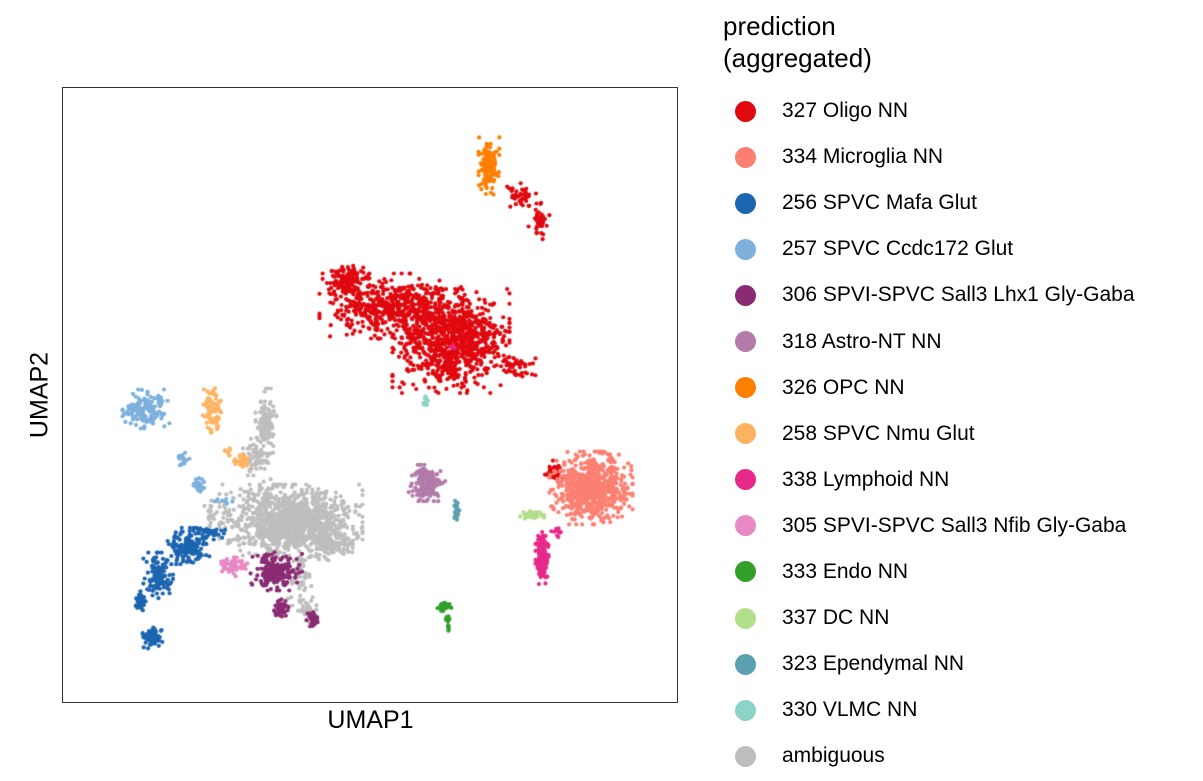  What do you see at coordinates (879, 203) in the screenshot?
I see `legend-label: 256 SPVC Mafa Glut` at bounding box center [879, 203].